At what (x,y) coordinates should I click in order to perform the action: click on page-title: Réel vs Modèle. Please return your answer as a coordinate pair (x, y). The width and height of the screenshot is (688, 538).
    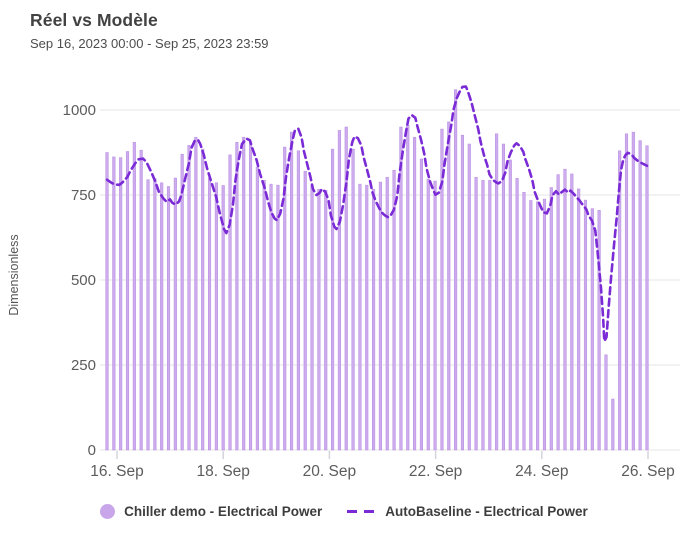
    Looking at the image, I should click on (94, 20).